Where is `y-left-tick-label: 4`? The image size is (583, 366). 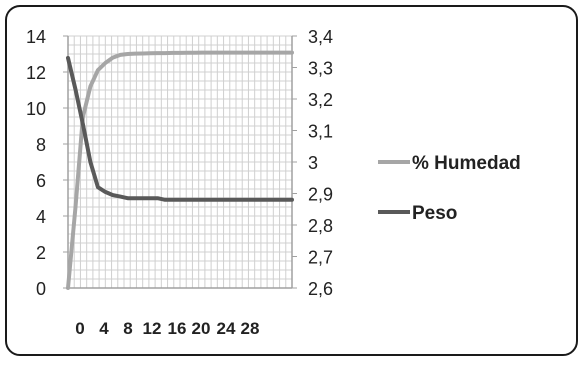 y-left-tick-label: 4 is located at coordinates (41, 217).